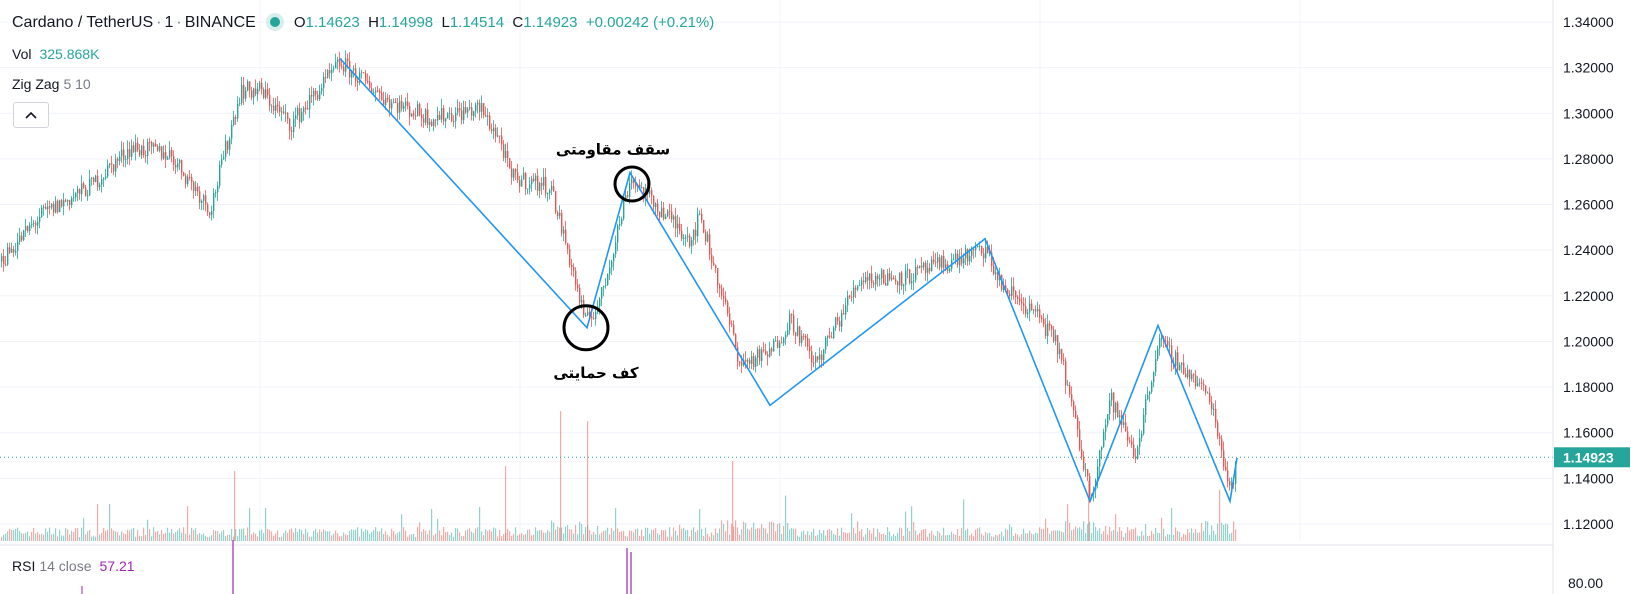  I want to click on symbol-name: Cardano / TetherUS, so click(83, 22).